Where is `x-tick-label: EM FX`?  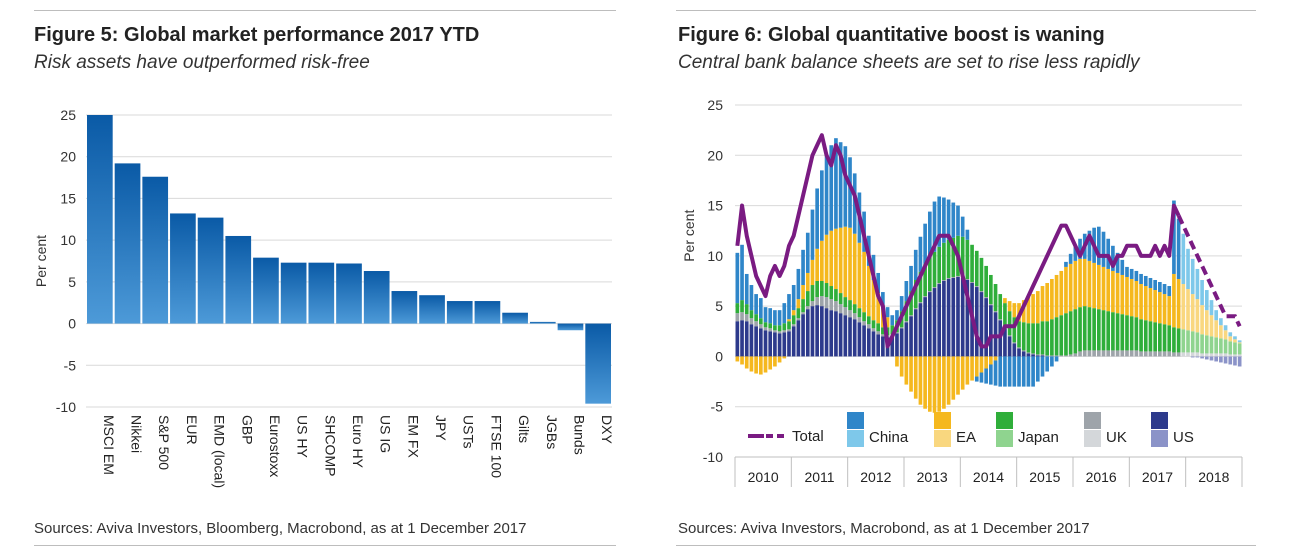
x-tick-label: EM FX is located at coordinates (413, 436).